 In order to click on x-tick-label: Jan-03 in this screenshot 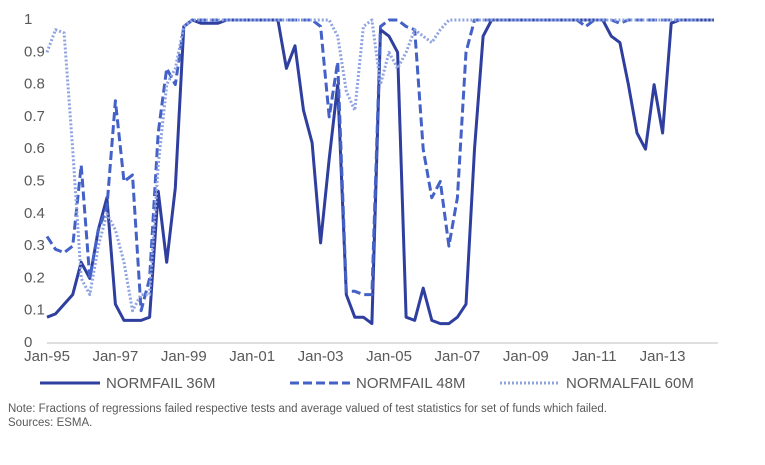, I will do `click(321, 356)`.